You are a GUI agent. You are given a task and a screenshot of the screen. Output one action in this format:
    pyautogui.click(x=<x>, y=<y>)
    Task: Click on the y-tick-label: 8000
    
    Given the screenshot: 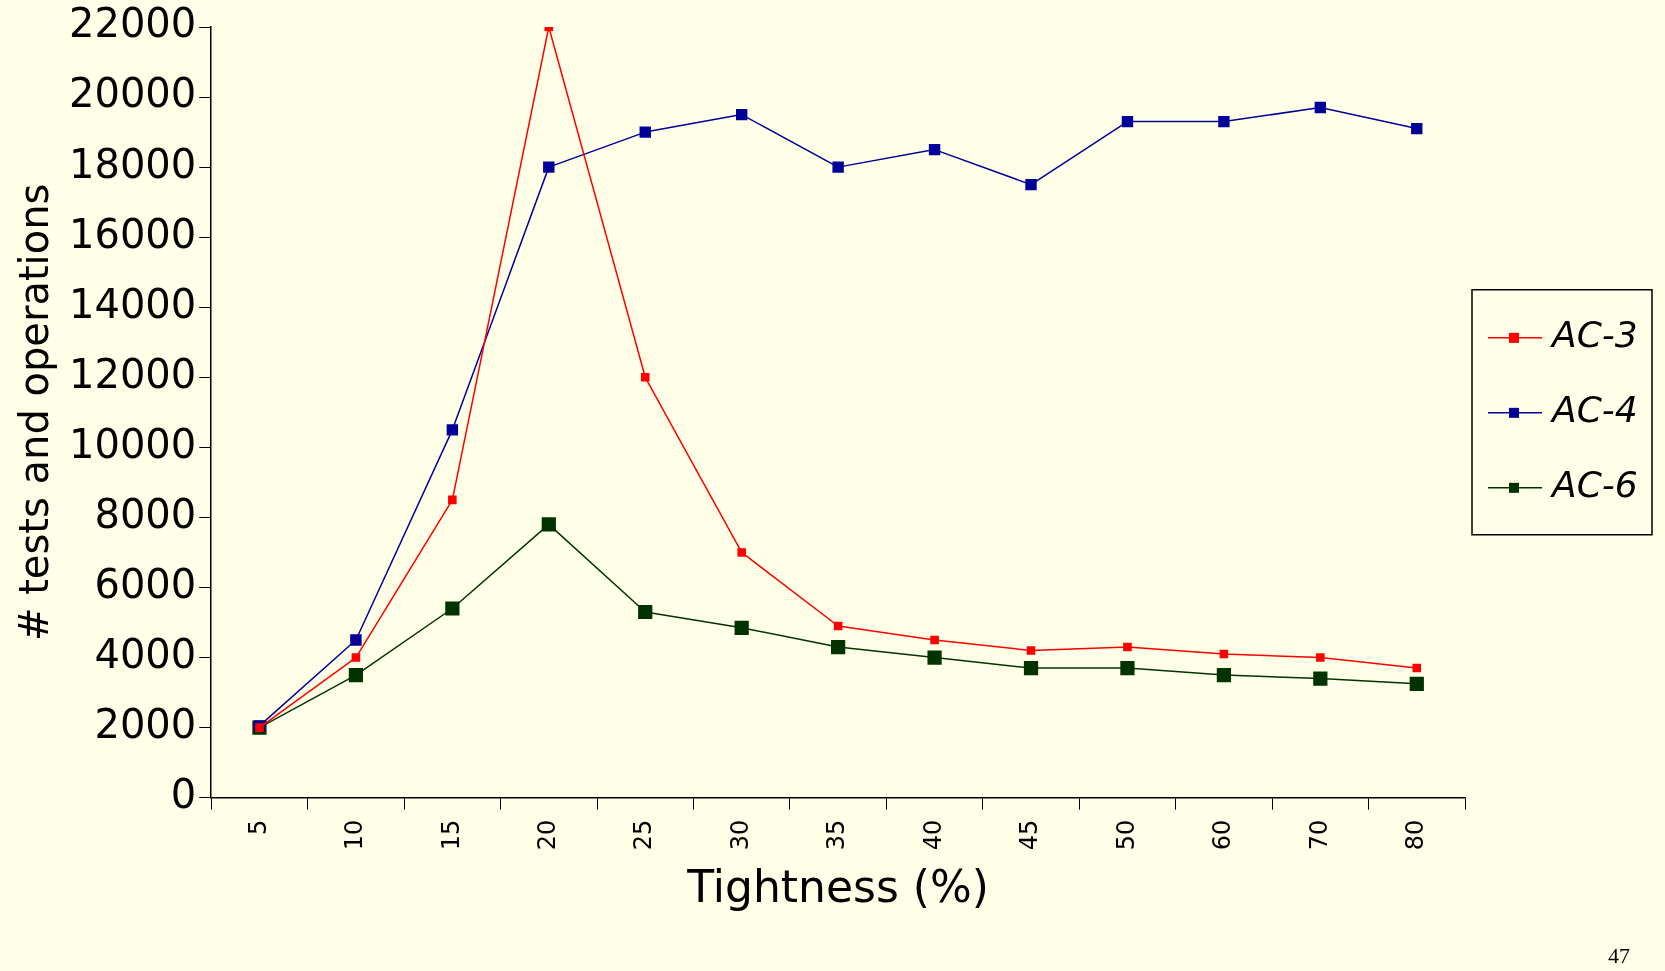 What is the action you would take?
    pyautogui.click(x=145, y=513)
    